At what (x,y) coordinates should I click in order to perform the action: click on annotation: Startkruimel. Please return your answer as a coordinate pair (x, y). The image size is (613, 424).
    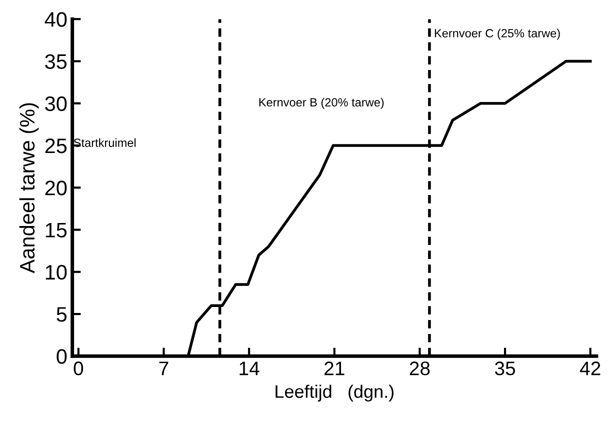
    Looking at the image, I should click on (105, 142).